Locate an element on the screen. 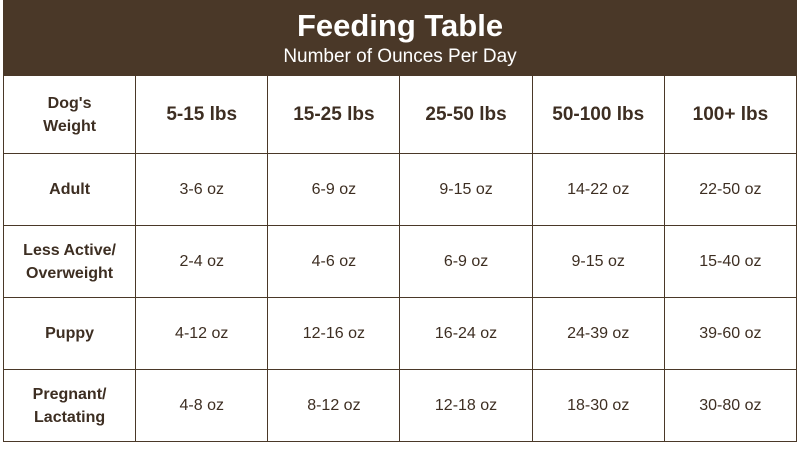 The width and height of the screenshot is (800, 451). table-cell: 14-22 oz is located at coordinates (598, 189).